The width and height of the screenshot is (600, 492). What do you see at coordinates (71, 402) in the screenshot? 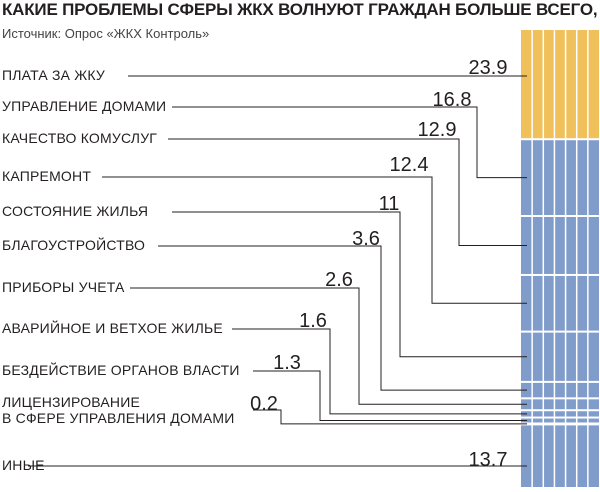
I see `category-label: ЛИЦЕНЗИРОВАНИЕ` at bounding box center [71, 402].